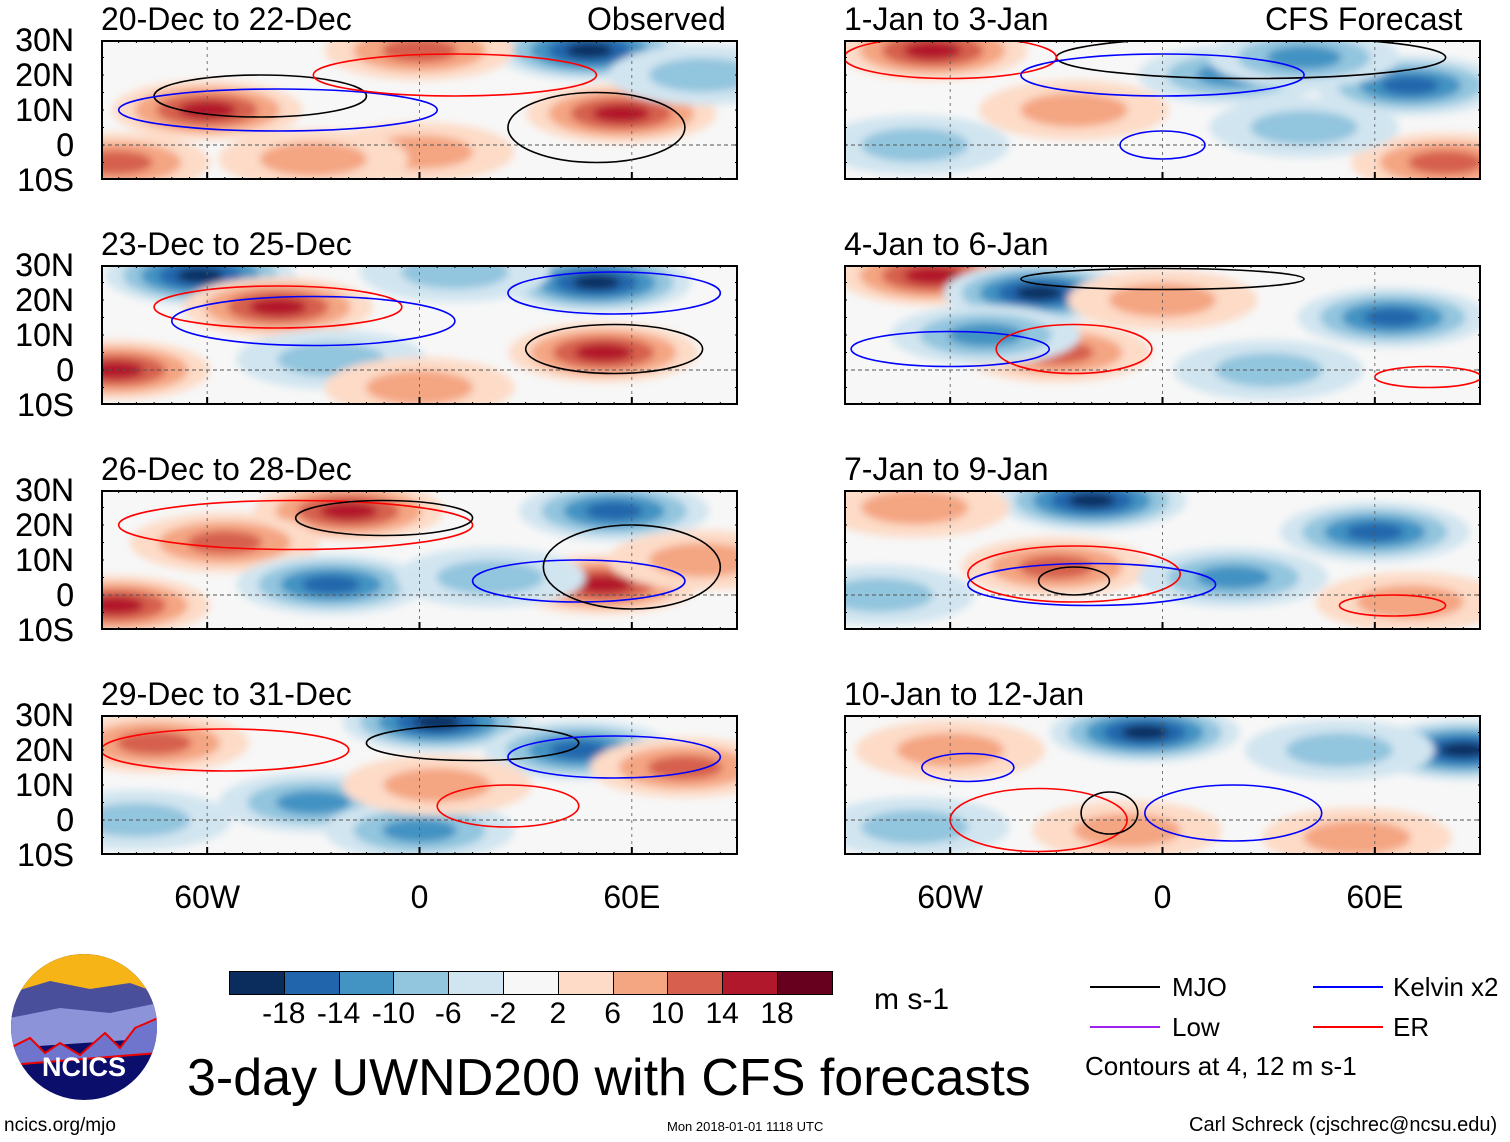 This screenshot has width=1510, height=1142. I want to click on units-label: m s-1, so click(911, 999).